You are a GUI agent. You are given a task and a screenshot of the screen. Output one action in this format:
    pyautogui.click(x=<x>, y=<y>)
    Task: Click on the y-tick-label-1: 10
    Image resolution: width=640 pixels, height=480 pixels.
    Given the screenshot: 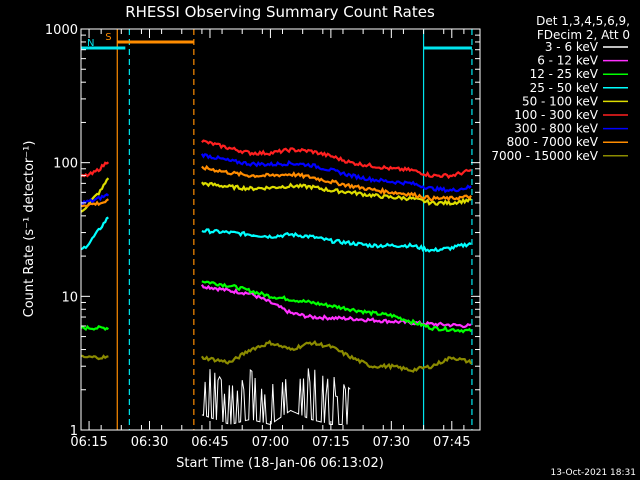 What is the action you would take?
    pyautogui.click(x=69, y=297)
    